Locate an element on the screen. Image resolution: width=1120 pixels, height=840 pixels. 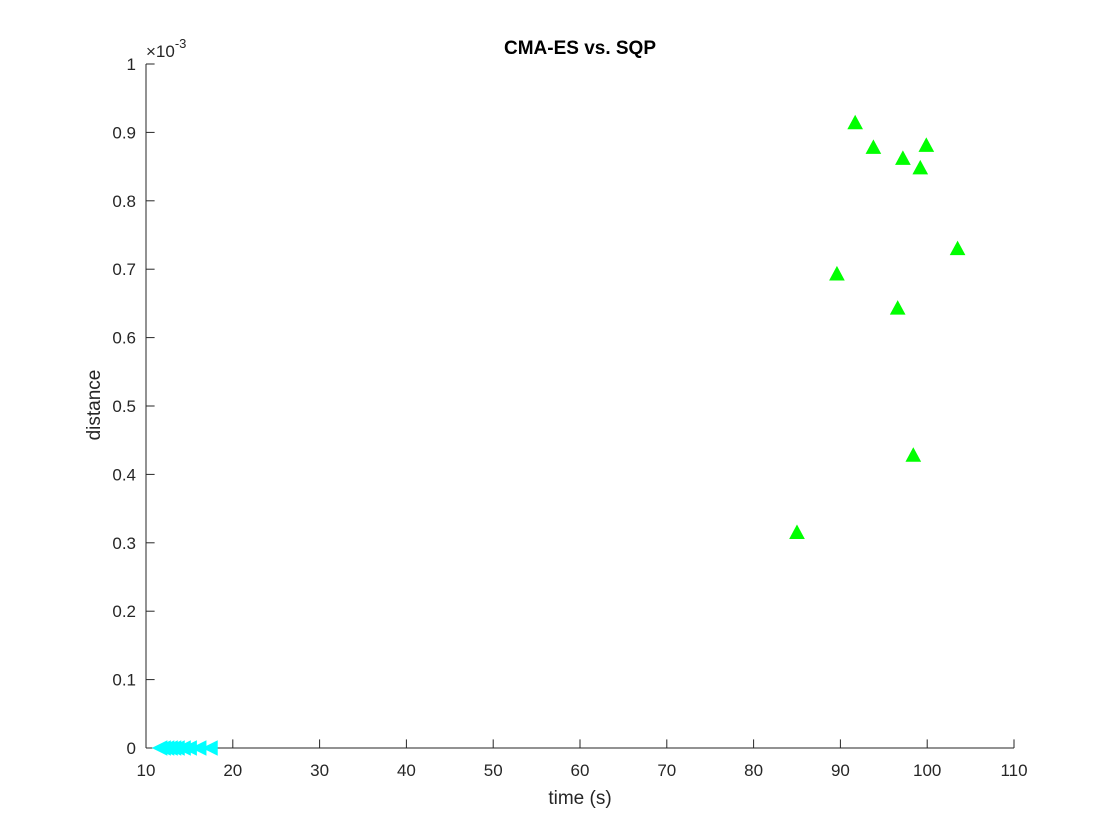
y-exponent-label: ×10⁻³ is located at coordinates (166, 48).